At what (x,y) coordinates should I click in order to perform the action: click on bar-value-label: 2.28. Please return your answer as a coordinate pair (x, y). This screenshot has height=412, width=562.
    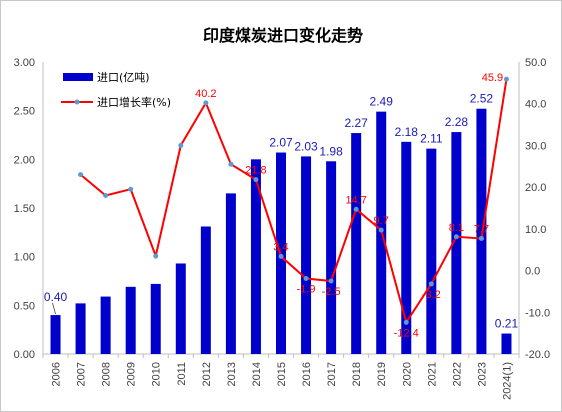
    Looking at the image, I should click on (457, 122).